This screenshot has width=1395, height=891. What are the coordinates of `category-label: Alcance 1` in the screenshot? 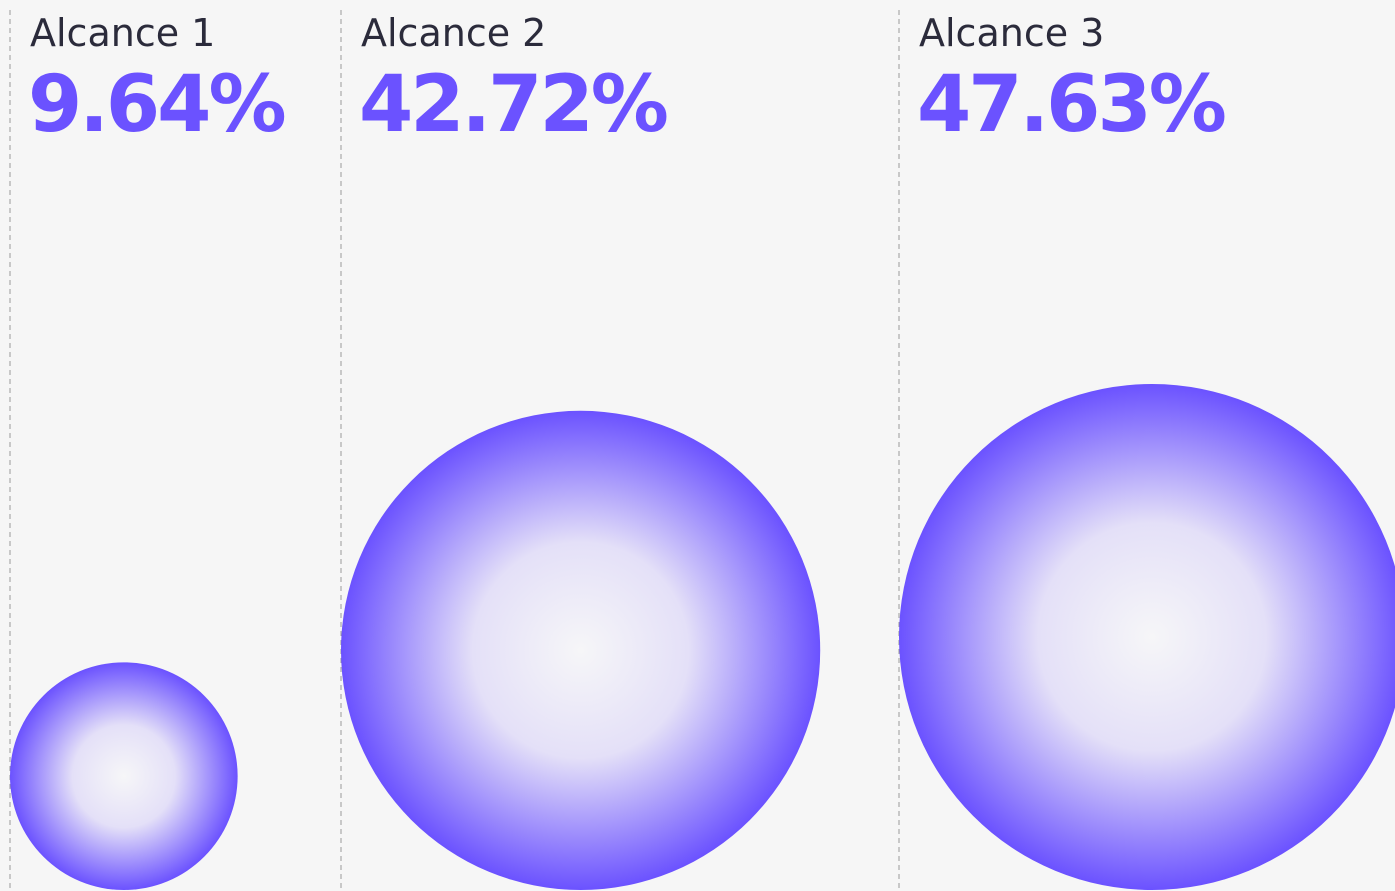 It's located at (122, 33).